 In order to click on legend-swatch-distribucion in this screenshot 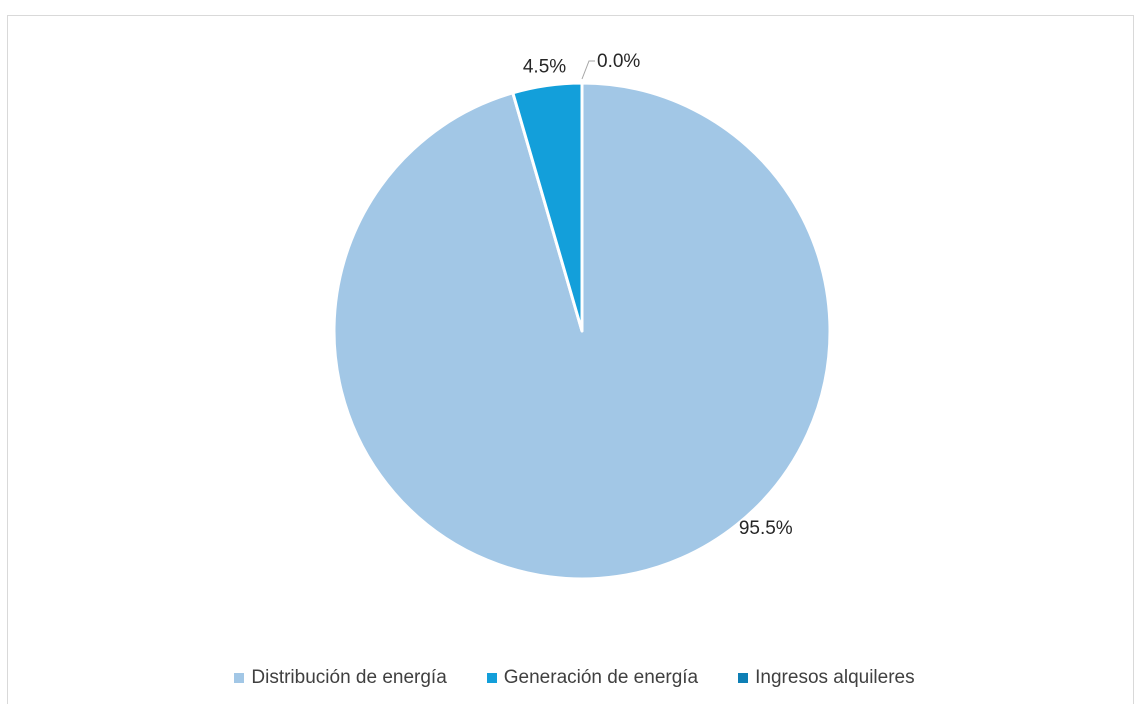, I will do `click(239, 678)`.